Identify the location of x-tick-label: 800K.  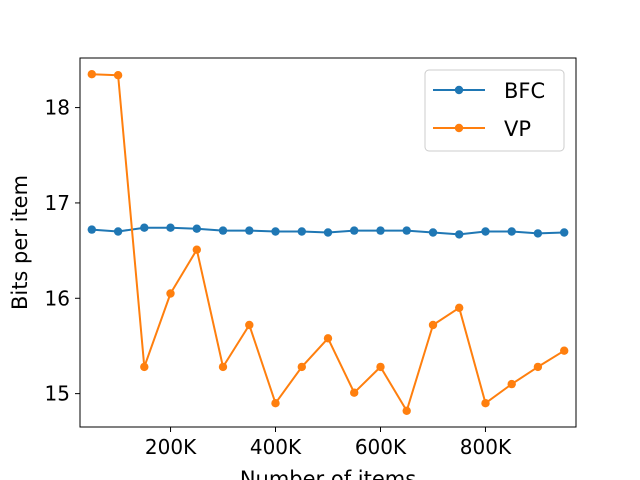
(486, 447).